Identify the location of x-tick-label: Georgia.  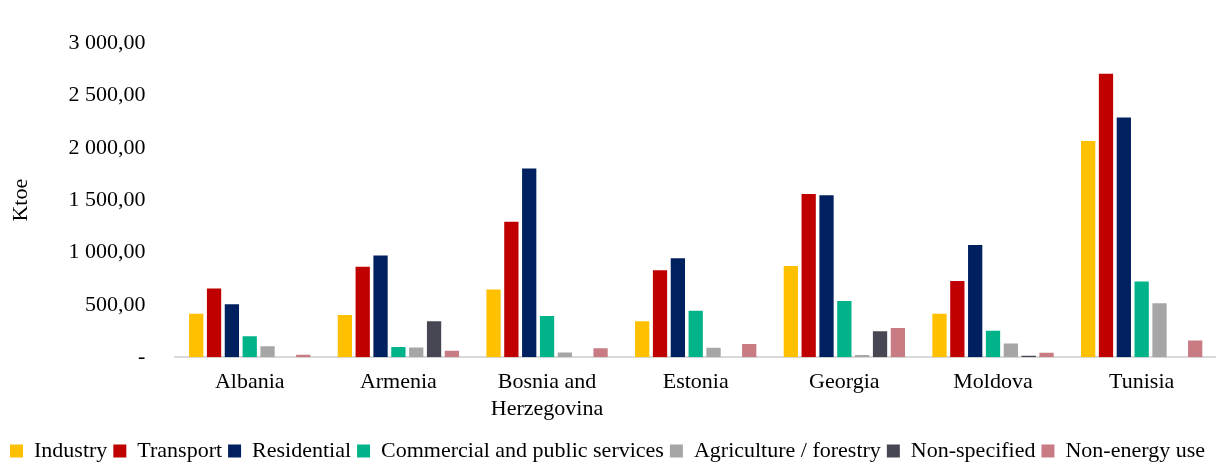
(844, 381).